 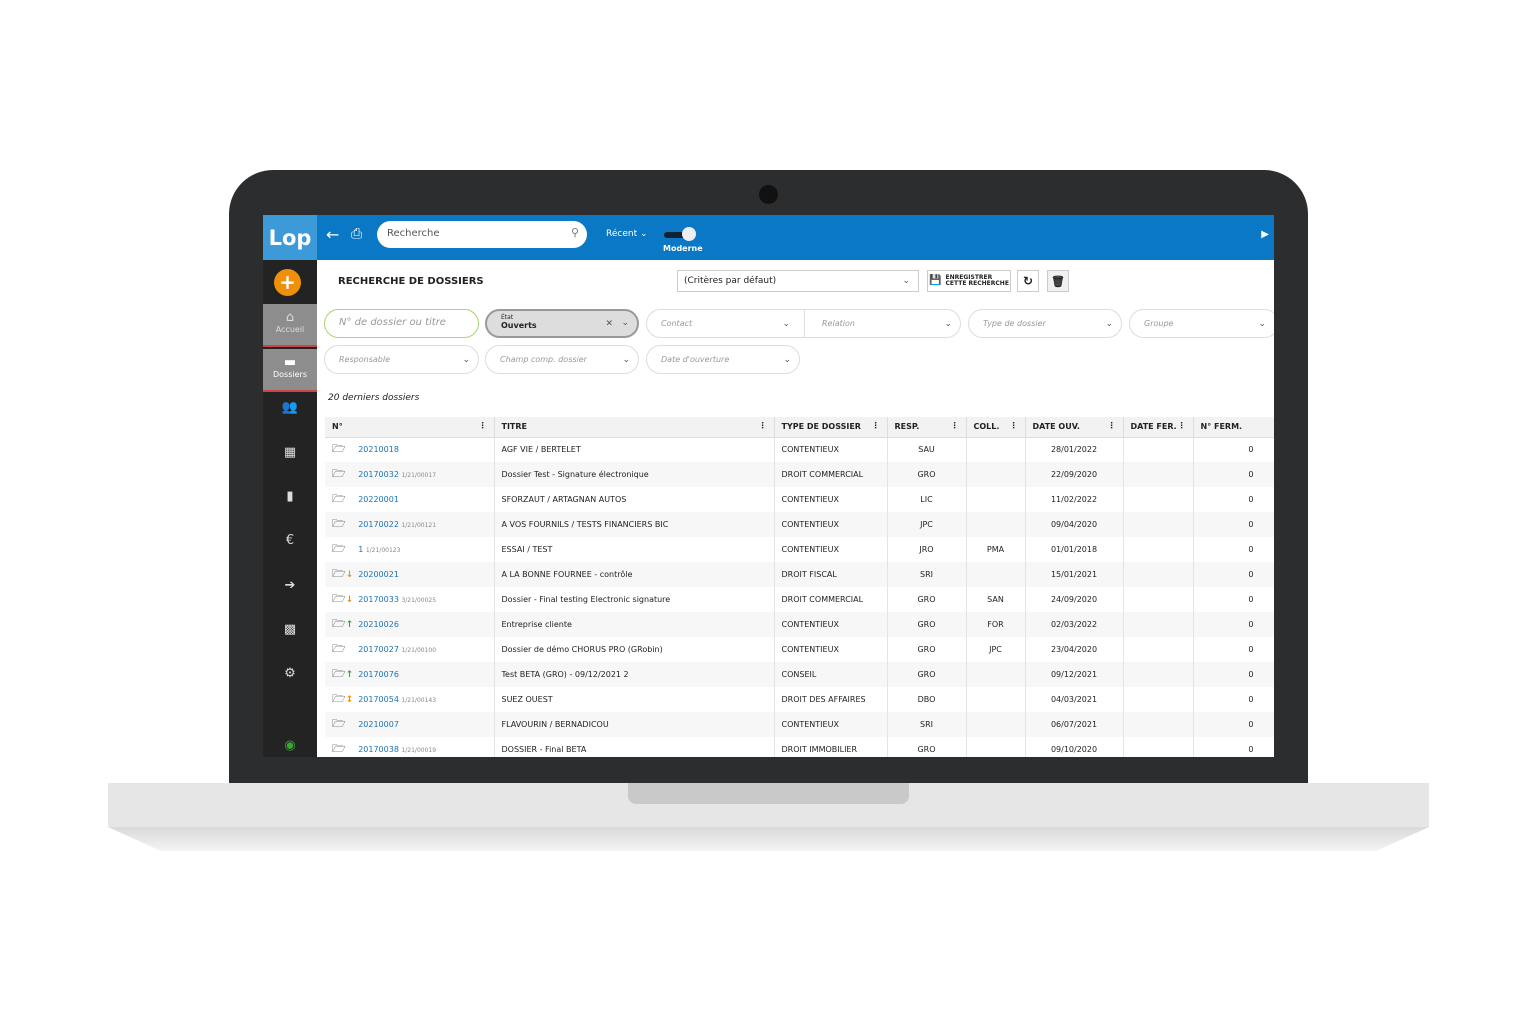 I want to click on dossier-search-input: N° de dossier ou titre, so click(x=401, y=323).